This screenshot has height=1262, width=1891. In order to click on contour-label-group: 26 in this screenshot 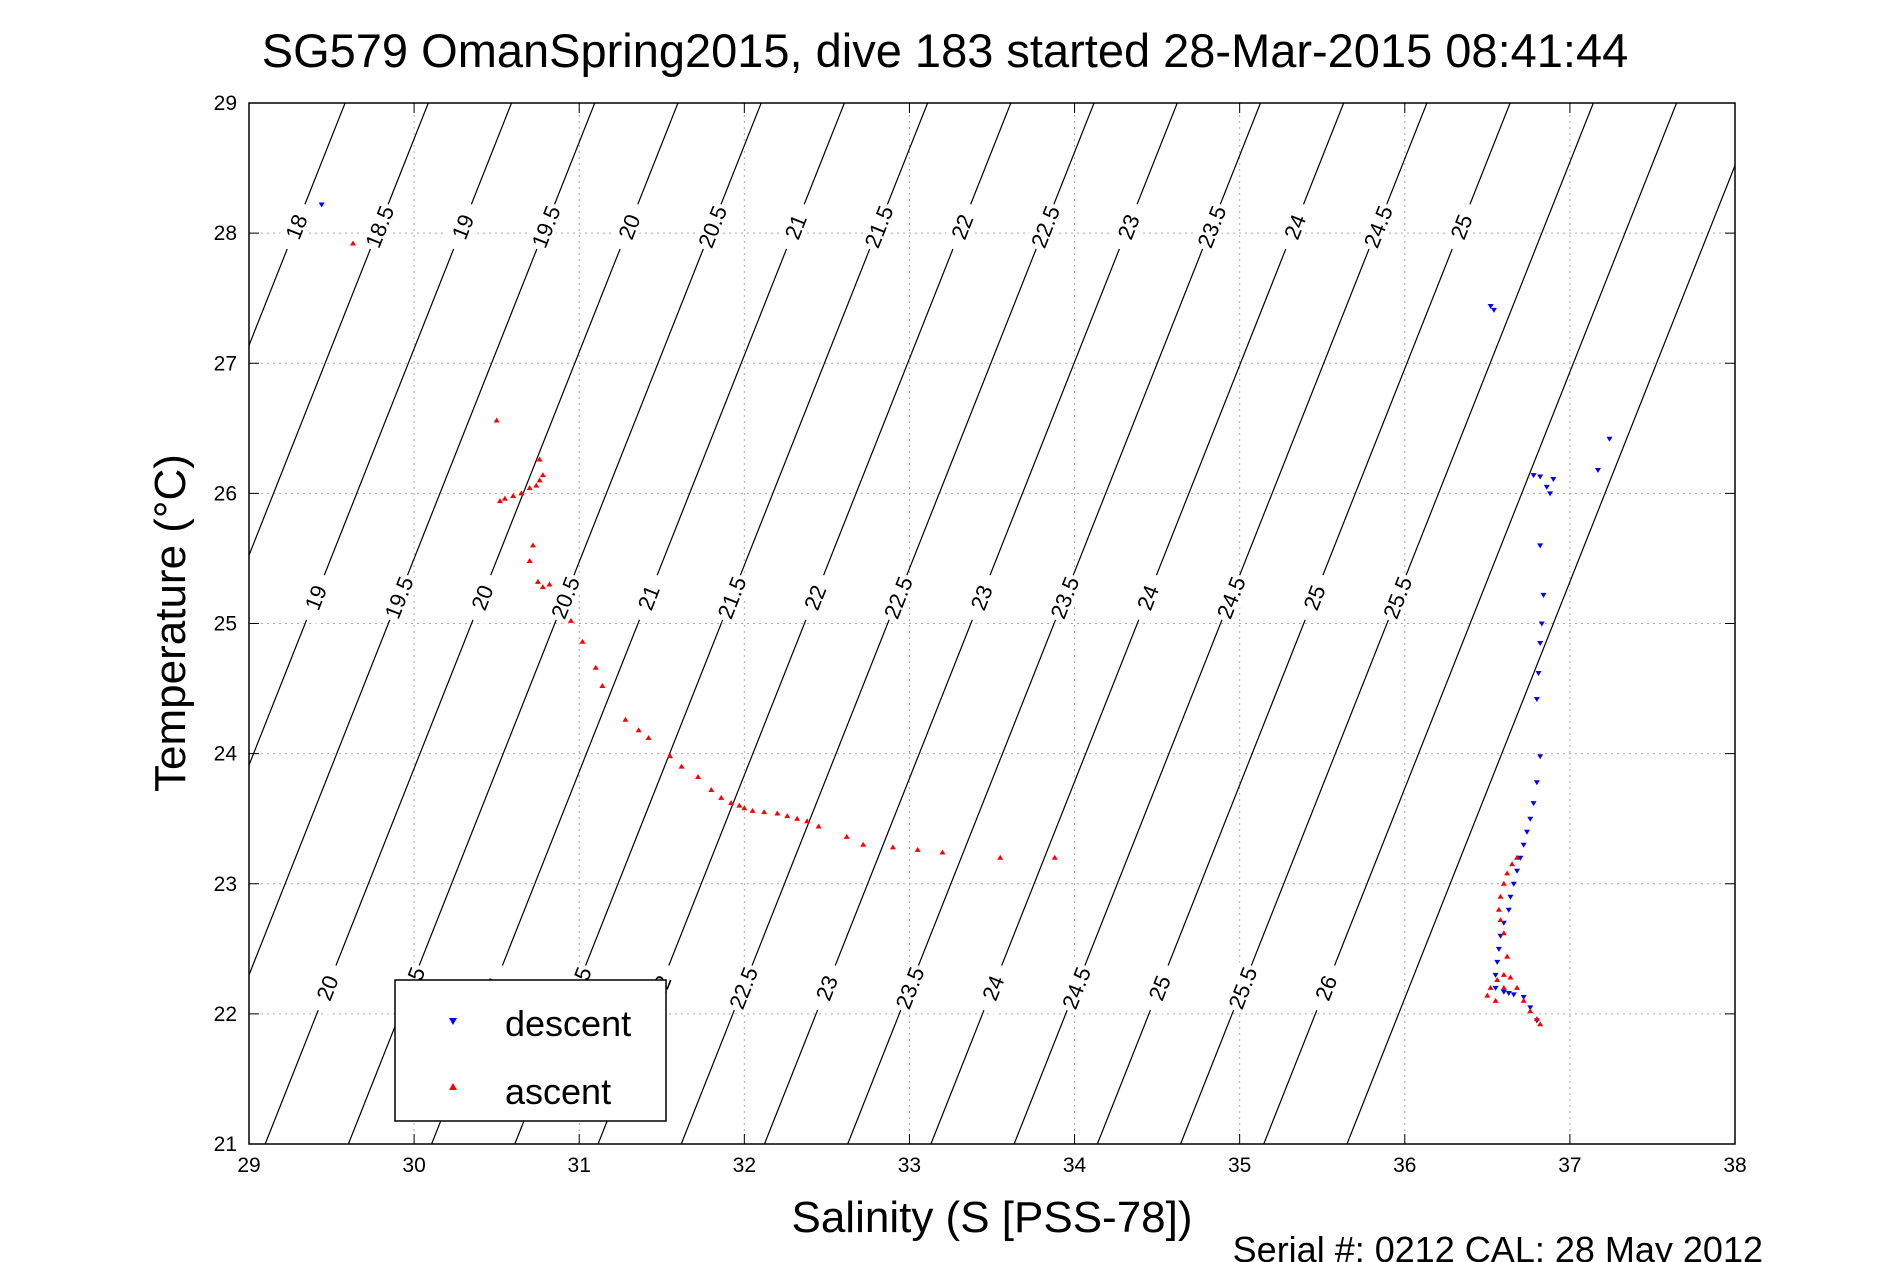, I will do `click(1325, 988)`.